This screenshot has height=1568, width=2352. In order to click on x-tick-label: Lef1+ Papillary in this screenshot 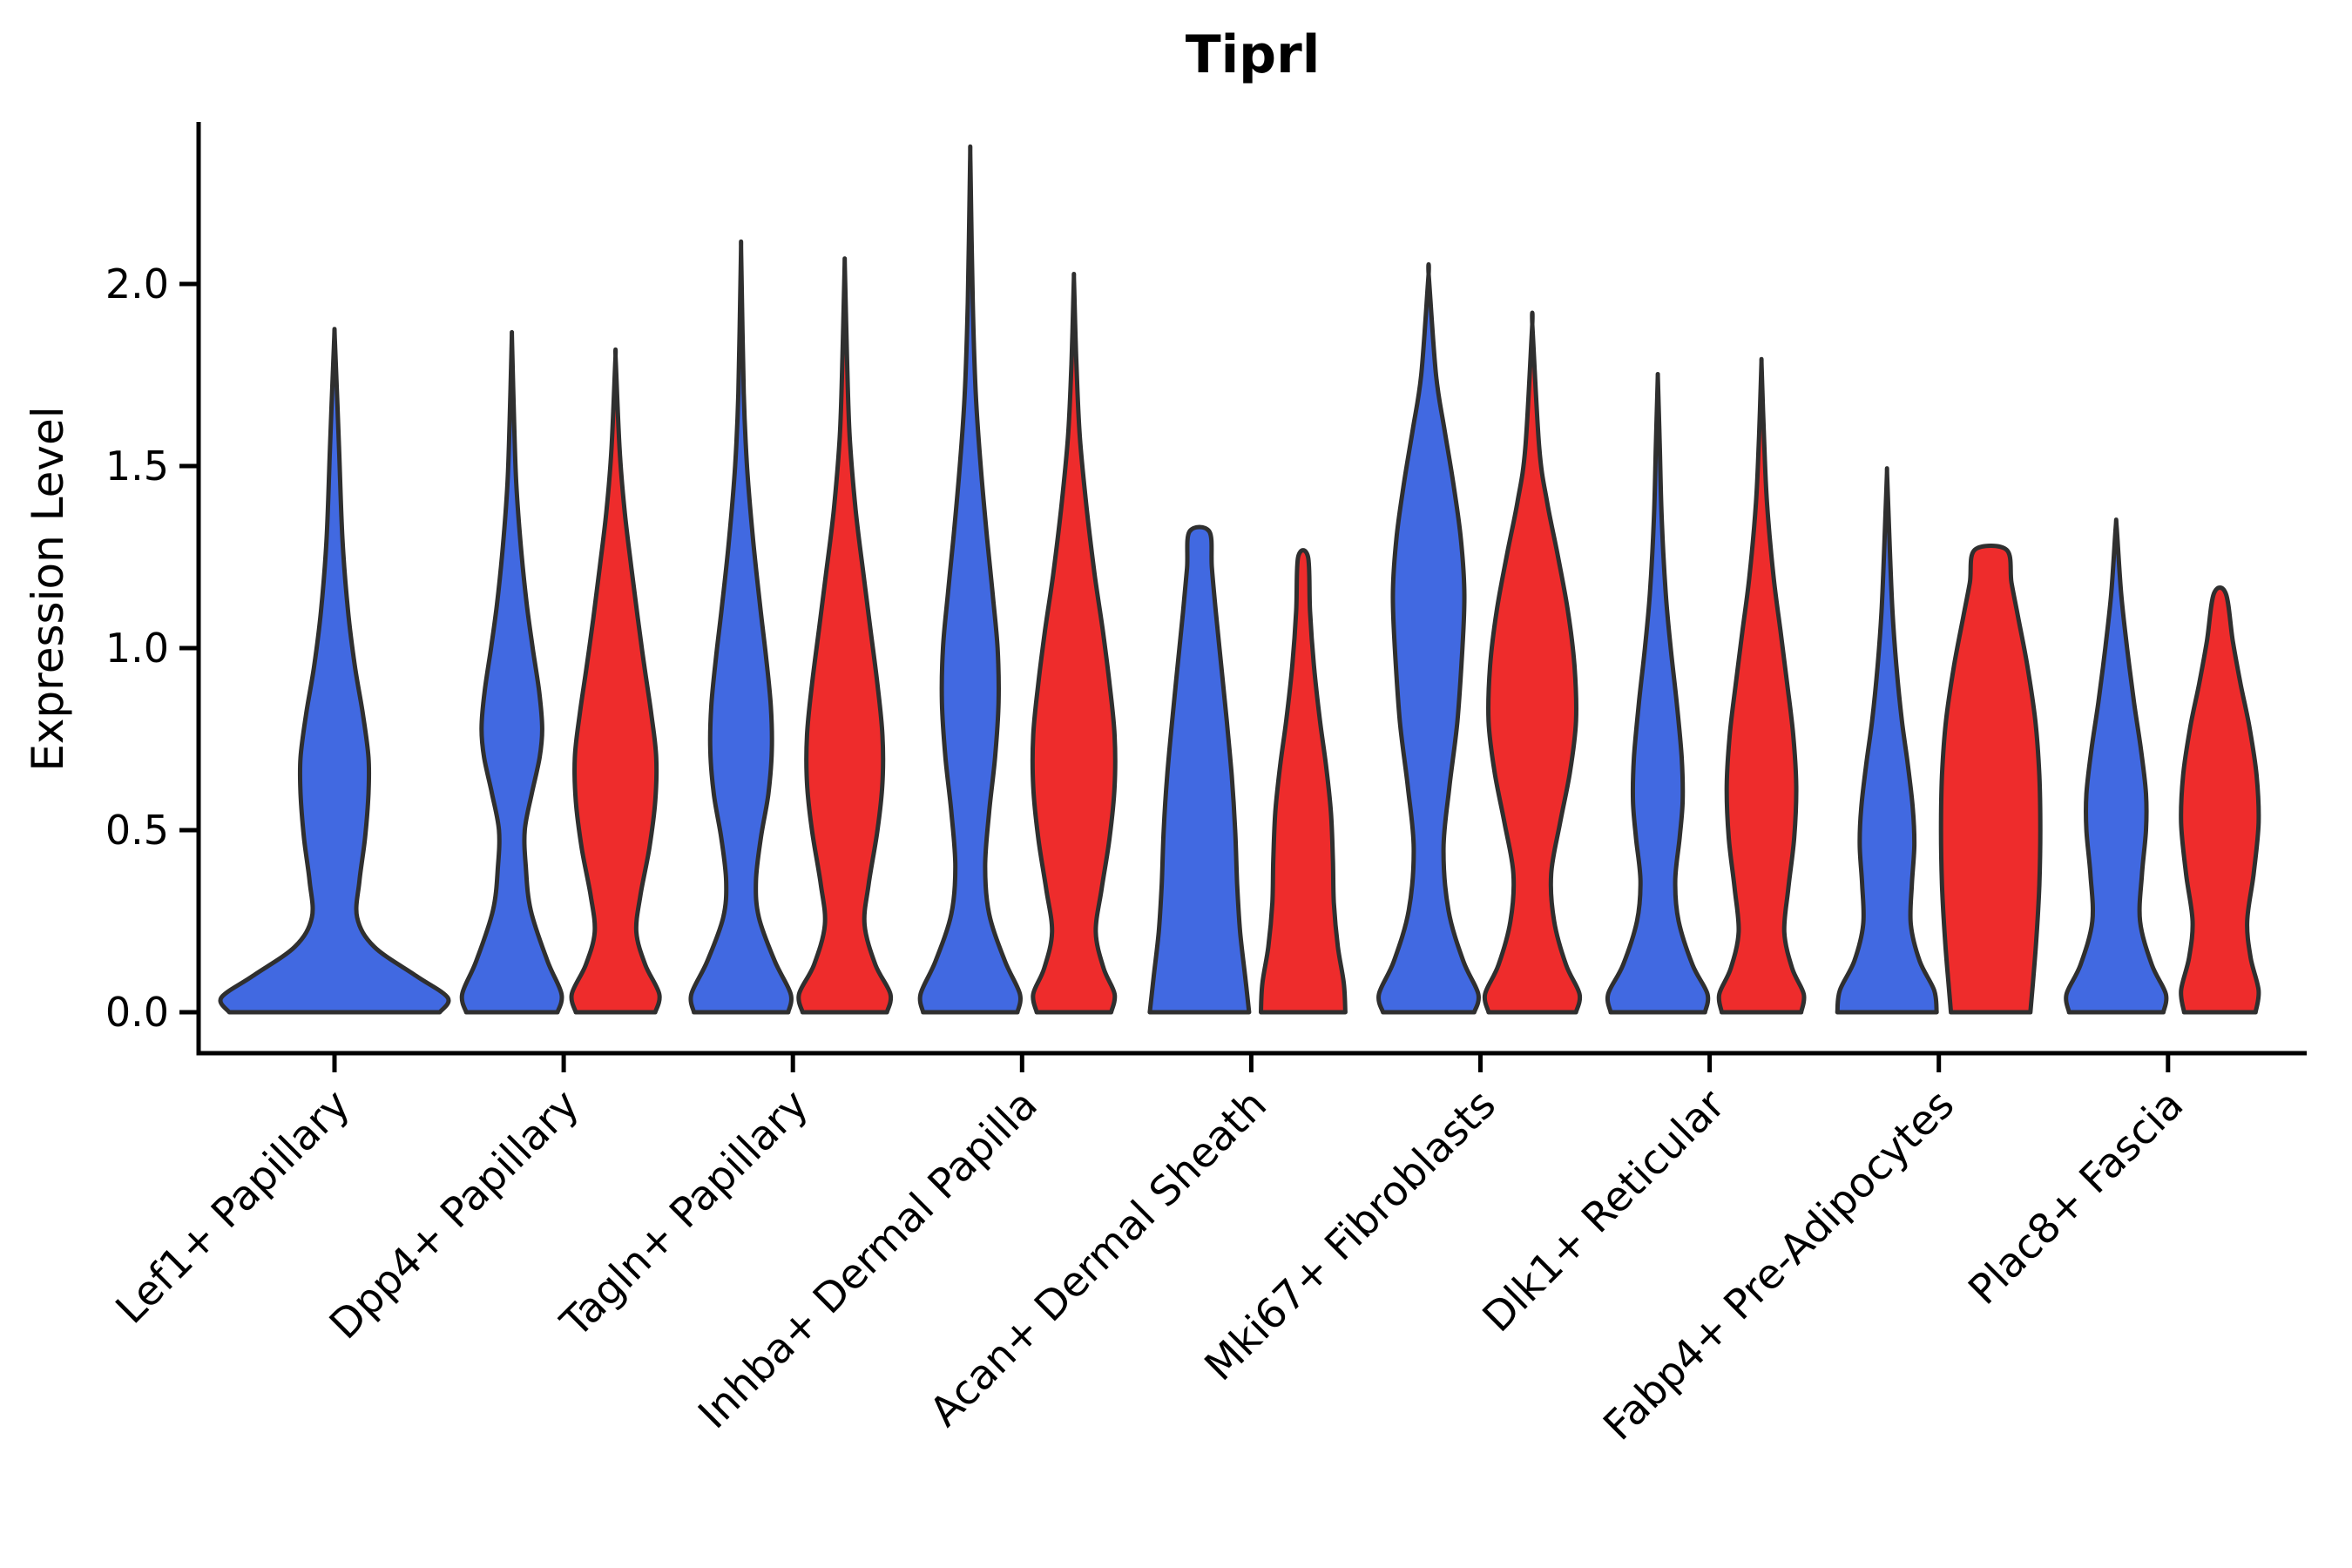, I will do `click(233, 1207)`.